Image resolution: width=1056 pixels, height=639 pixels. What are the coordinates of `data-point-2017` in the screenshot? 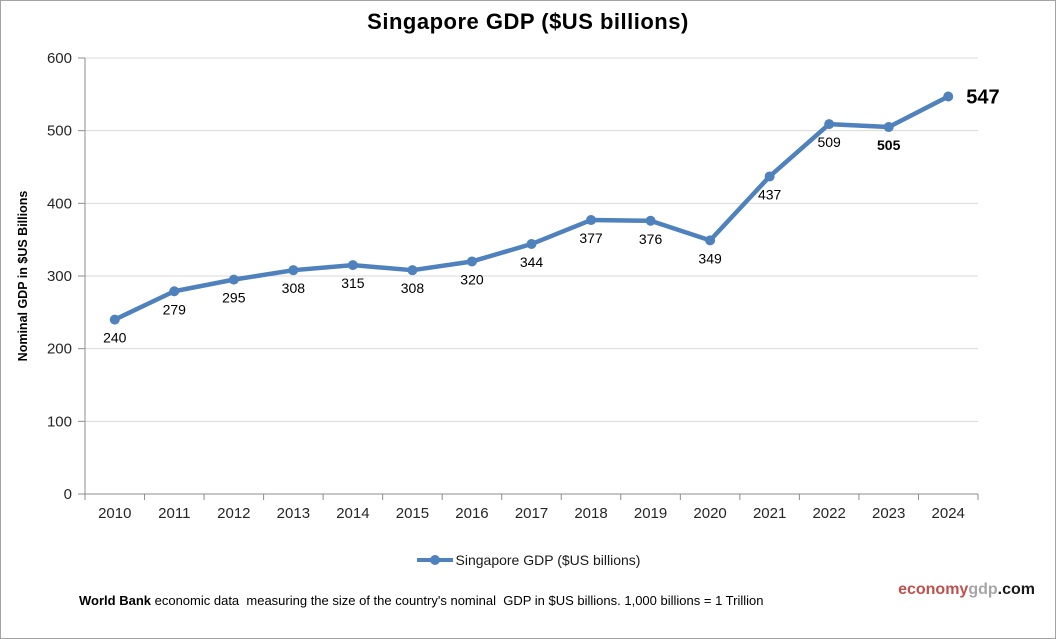 It's located at (531, 244).